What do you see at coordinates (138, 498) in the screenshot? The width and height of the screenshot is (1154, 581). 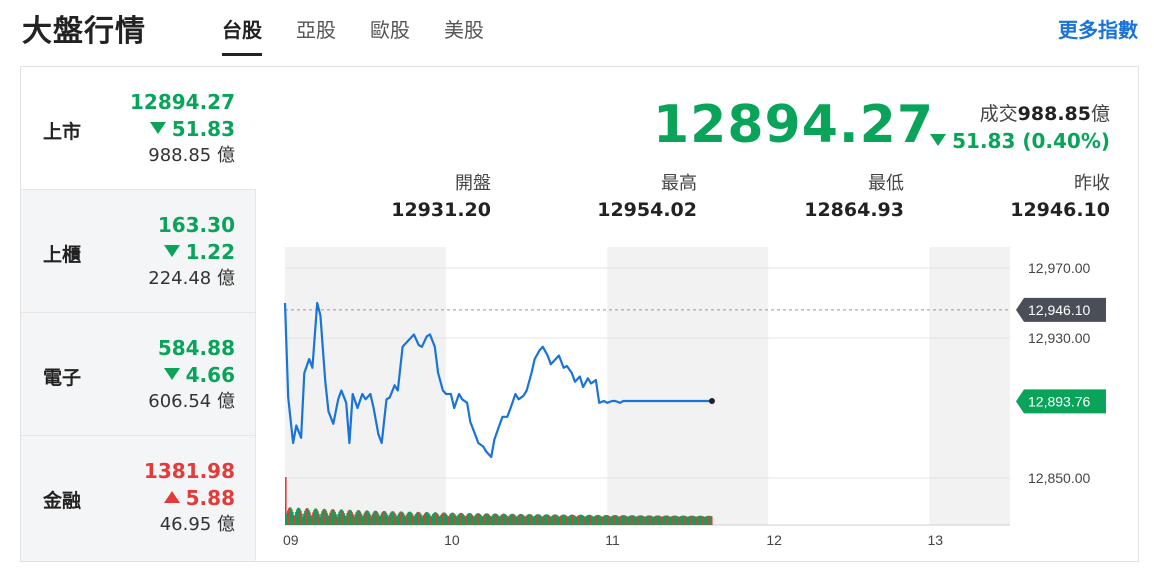 I see `sidebar-item-finance: 金融 1381.98 5.88 46.95 億` at bounding box center [138, 498].